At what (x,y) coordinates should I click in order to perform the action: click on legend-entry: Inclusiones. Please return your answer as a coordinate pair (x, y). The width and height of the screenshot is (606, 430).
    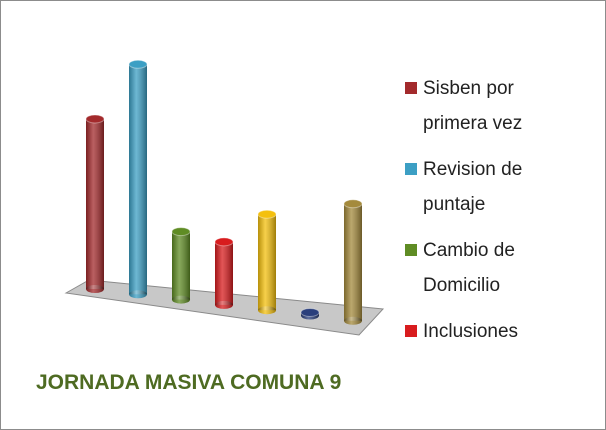
    Looking at the image, I should click on (480, 331).